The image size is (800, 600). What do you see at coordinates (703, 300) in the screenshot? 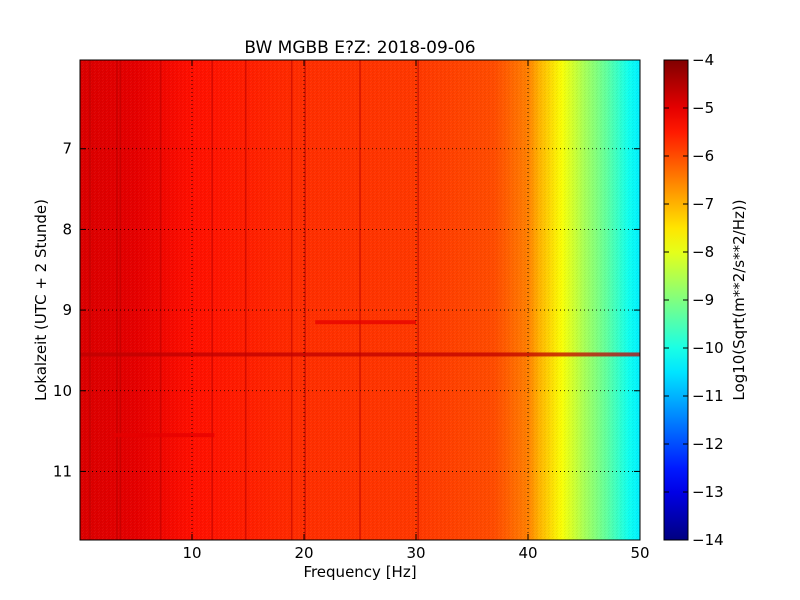
I see `colorbar-tick-label: −9` at bounding box center [703, 300].